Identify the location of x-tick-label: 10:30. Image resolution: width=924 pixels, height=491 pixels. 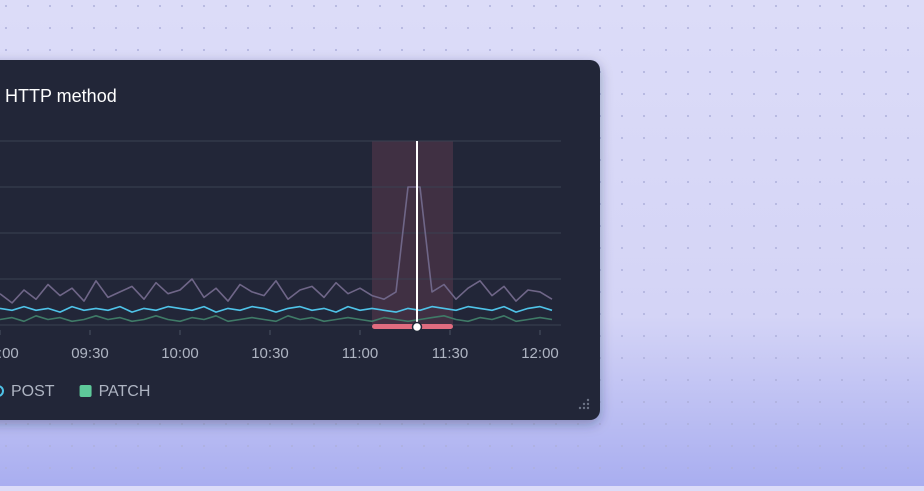
(270, 353).